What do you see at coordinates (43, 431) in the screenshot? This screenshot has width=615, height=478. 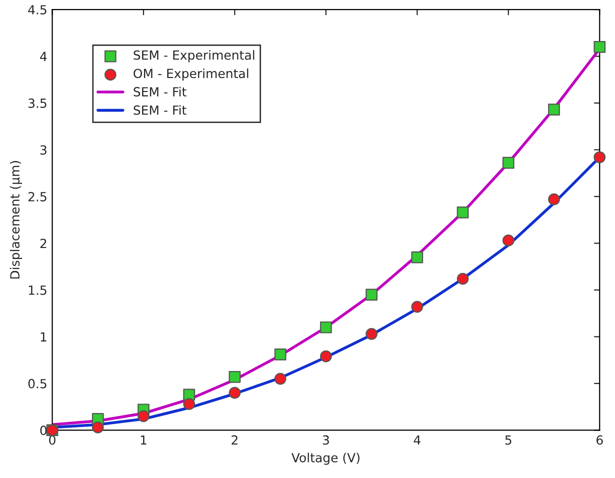 I see `y-tick-label: 0` at bounding box center [43, 431].